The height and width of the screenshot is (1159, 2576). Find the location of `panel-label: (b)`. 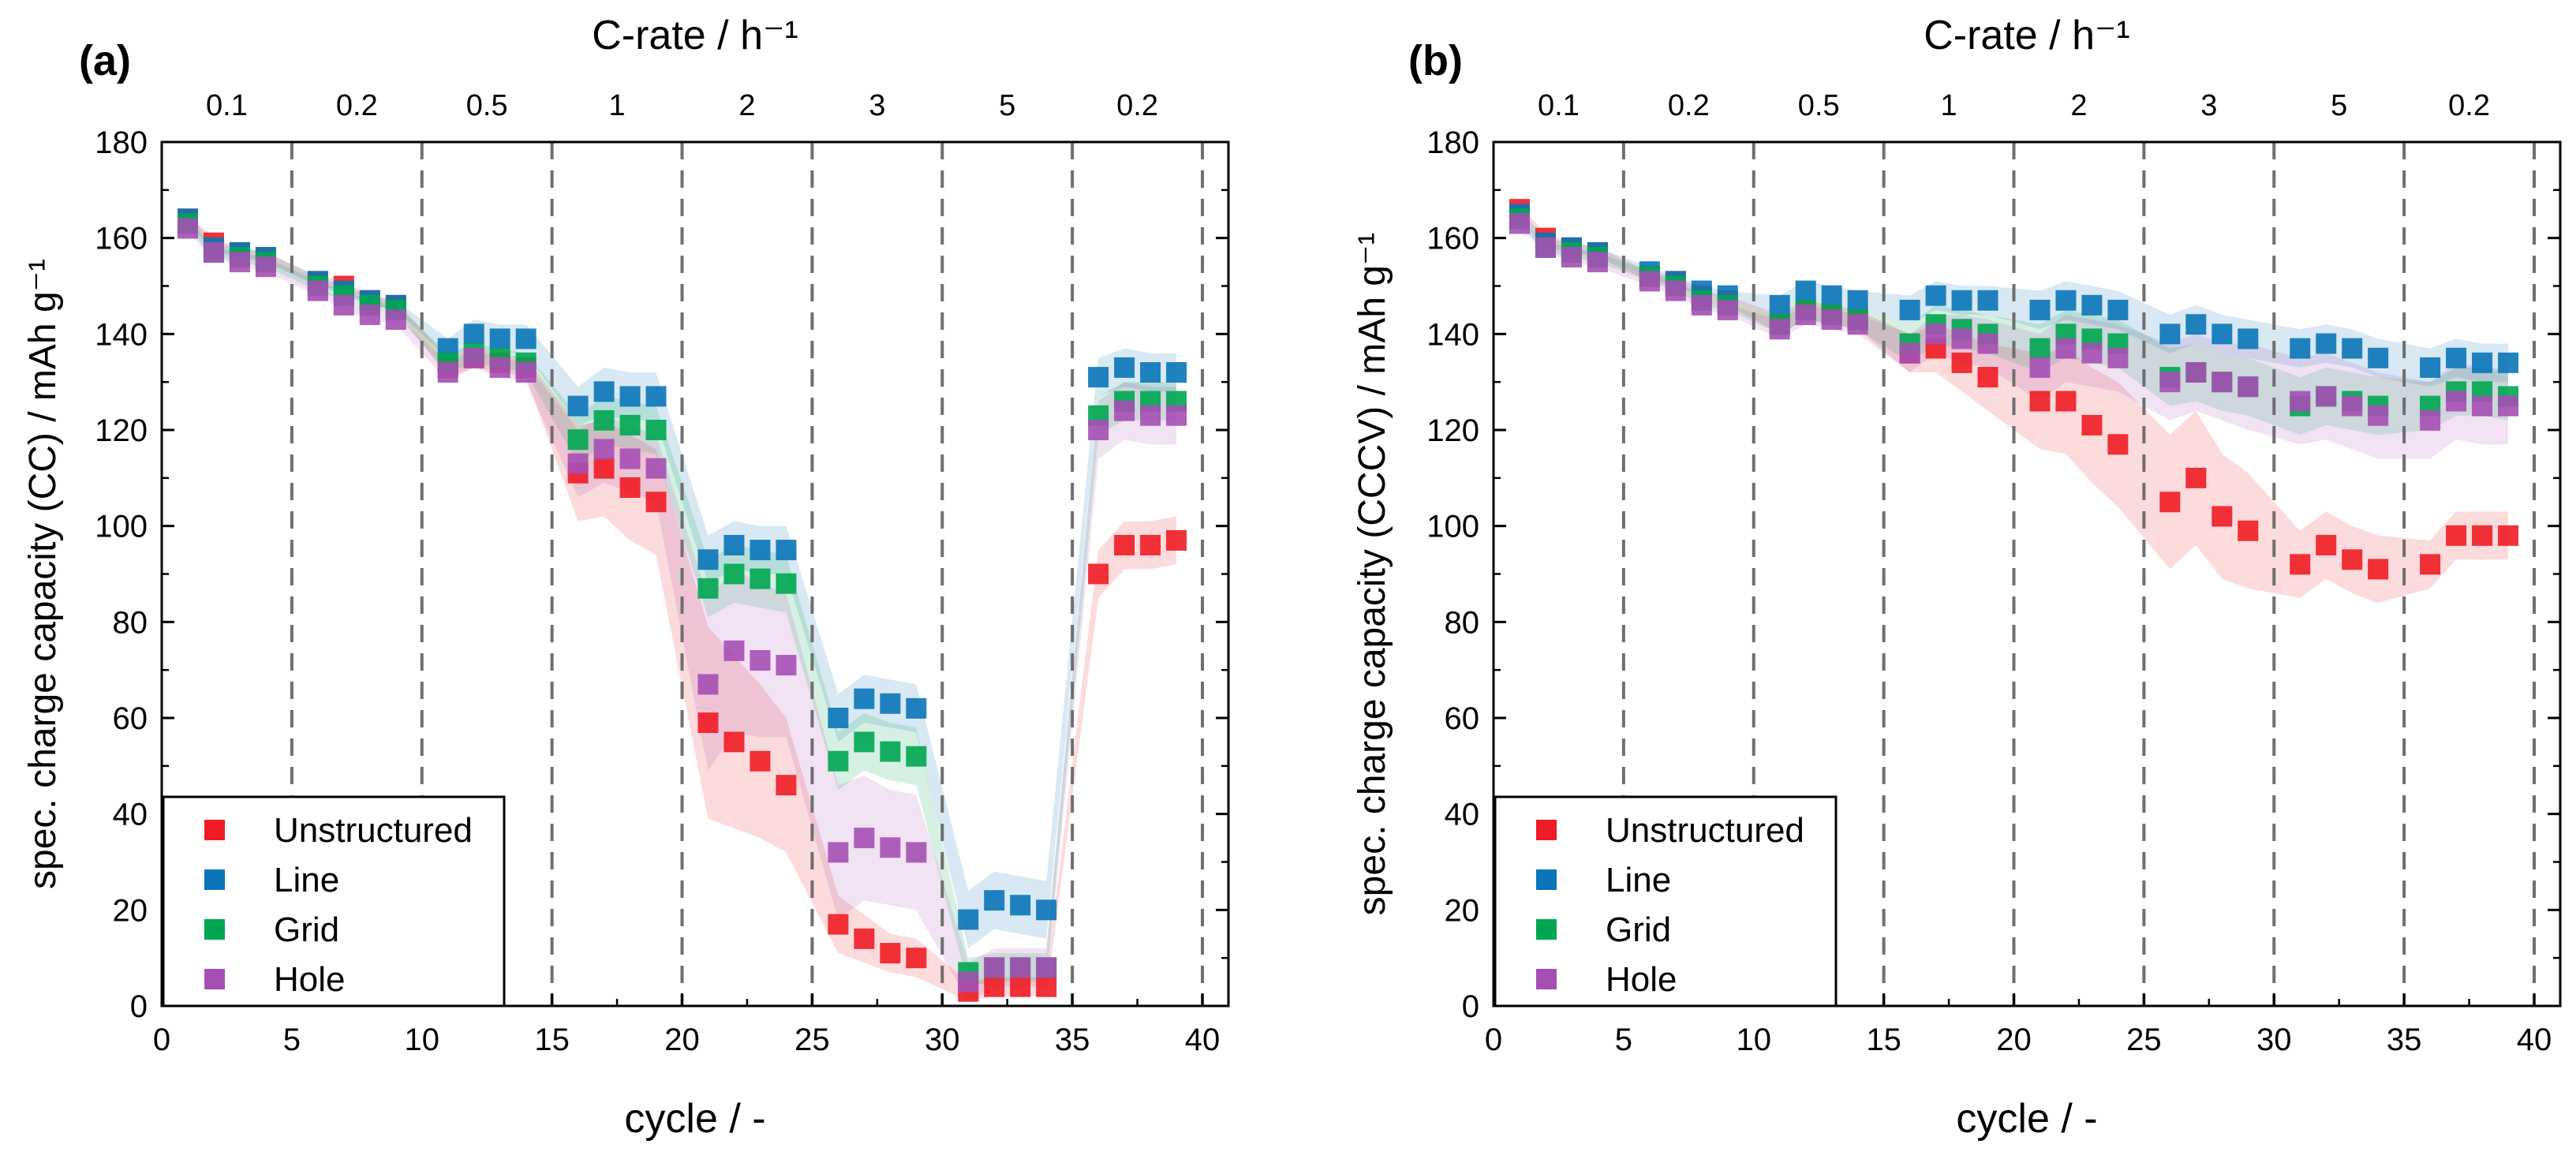

panel-label: (b) is located at coordinates (1435, 60).